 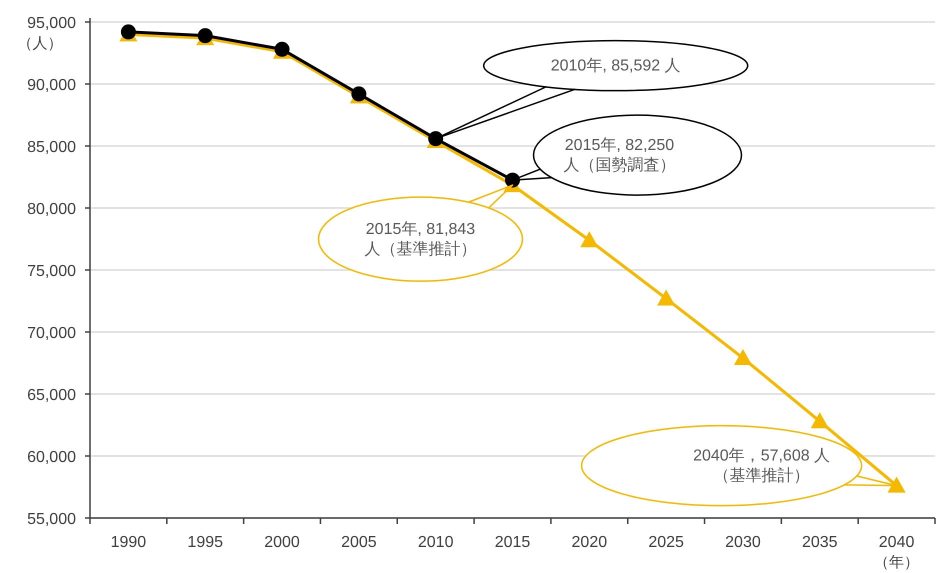 What do you see at coordinates (51, 519) in the screenshot?
I see `y-tick-label: 55,000` at bounding box center [51, 519].